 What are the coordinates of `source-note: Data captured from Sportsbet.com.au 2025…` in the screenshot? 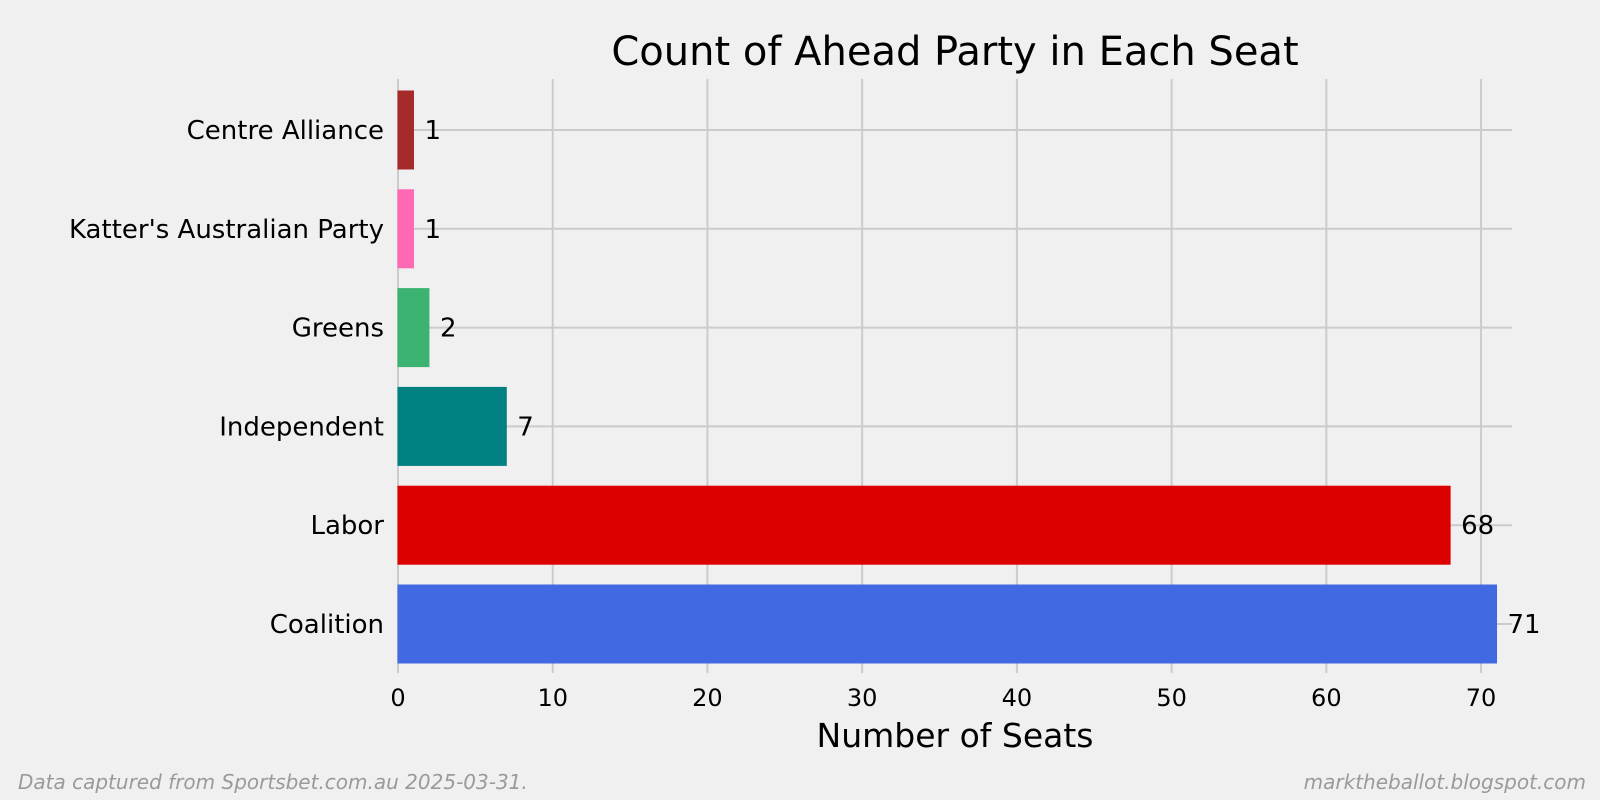 It's located at (273, 782).